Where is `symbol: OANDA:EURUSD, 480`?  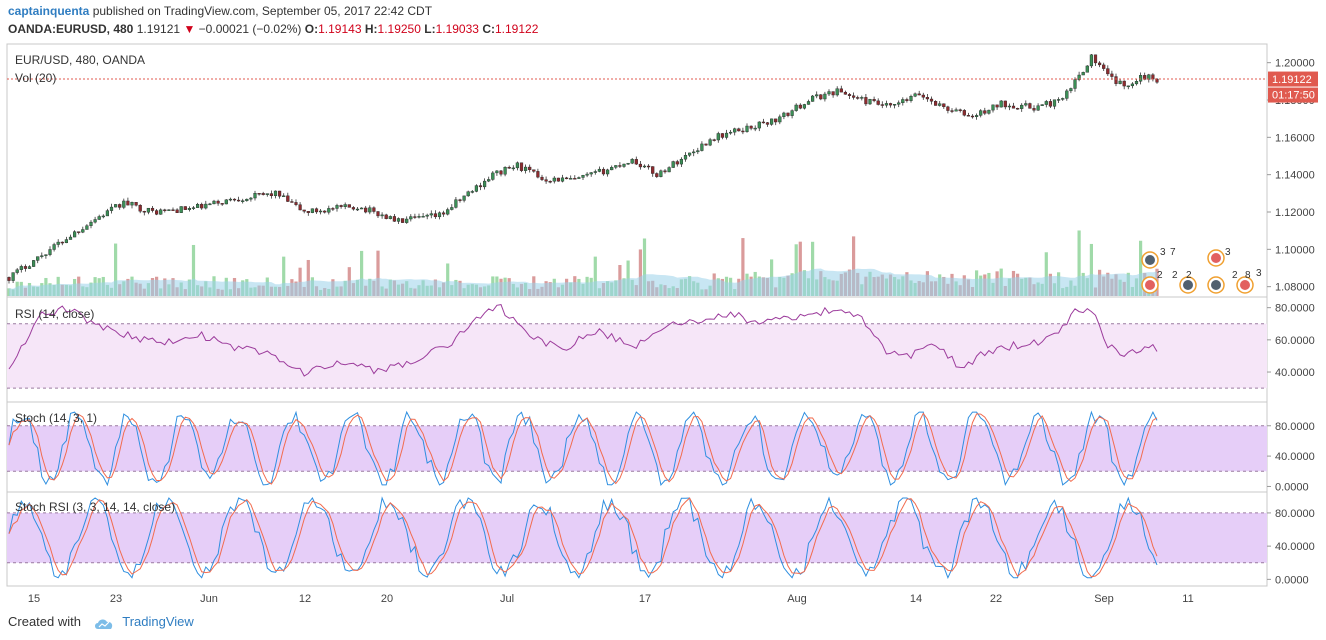 symbol: OANDA:EURUSD, 480 is located at coordinates (71, 29).